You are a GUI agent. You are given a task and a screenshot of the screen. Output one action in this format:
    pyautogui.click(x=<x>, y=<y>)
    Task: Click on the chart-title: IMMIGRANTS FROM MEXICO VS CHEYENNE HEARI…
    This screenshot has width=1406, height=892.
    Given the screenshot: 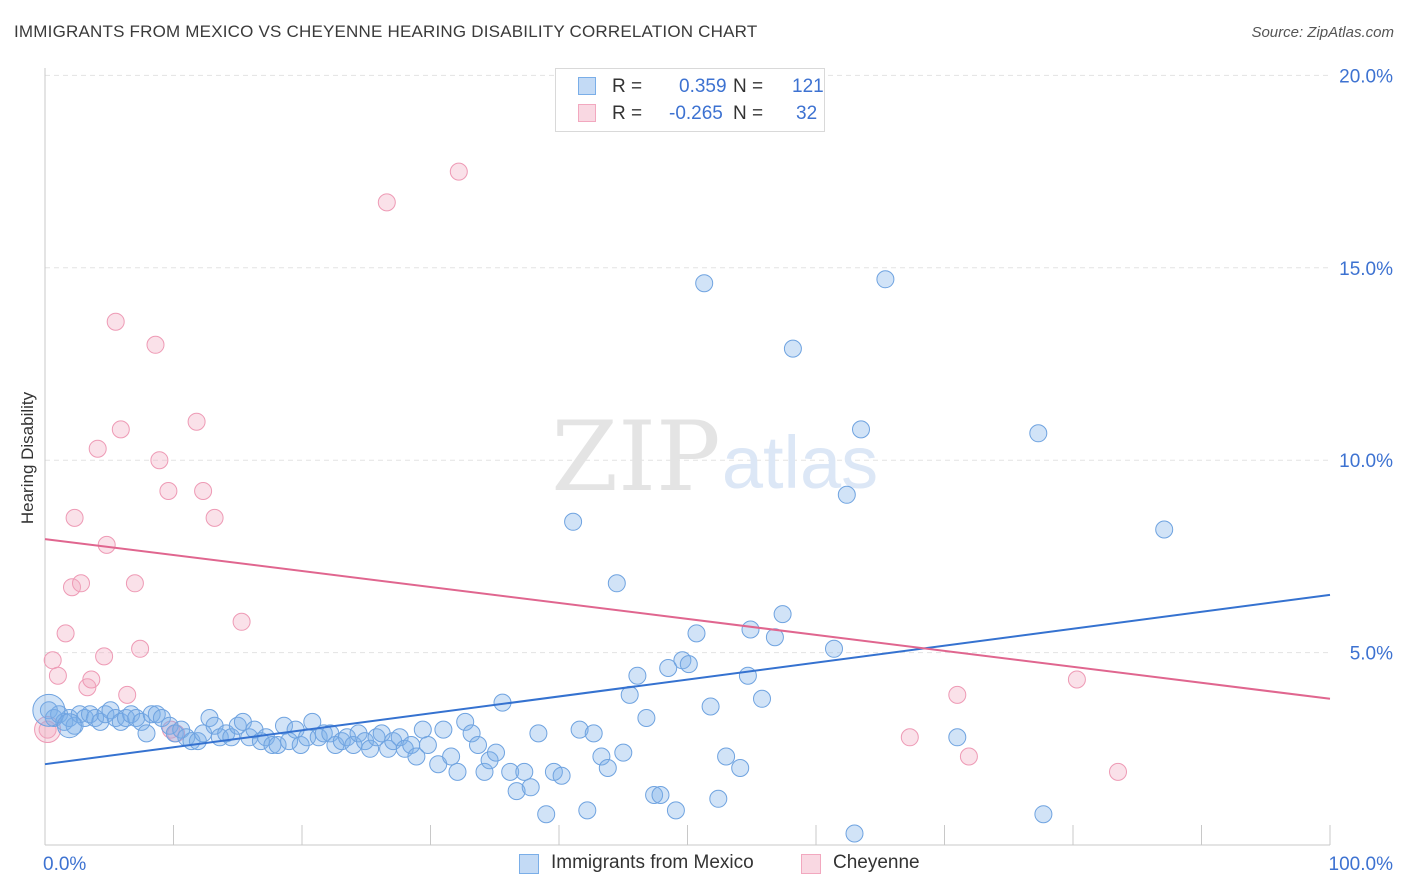 What is the action you would take?
    pyautogui.click(x=386, y=31)
    